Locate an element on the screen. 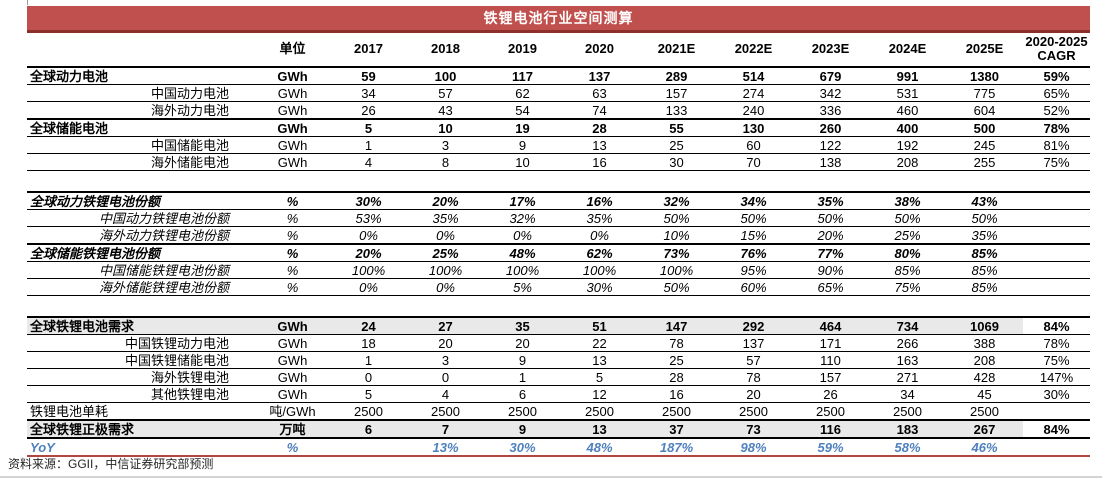 Image resolution: width=1102 pixels, height=480 pixels. value-cell: 15% is located at coordinates (753, 235).